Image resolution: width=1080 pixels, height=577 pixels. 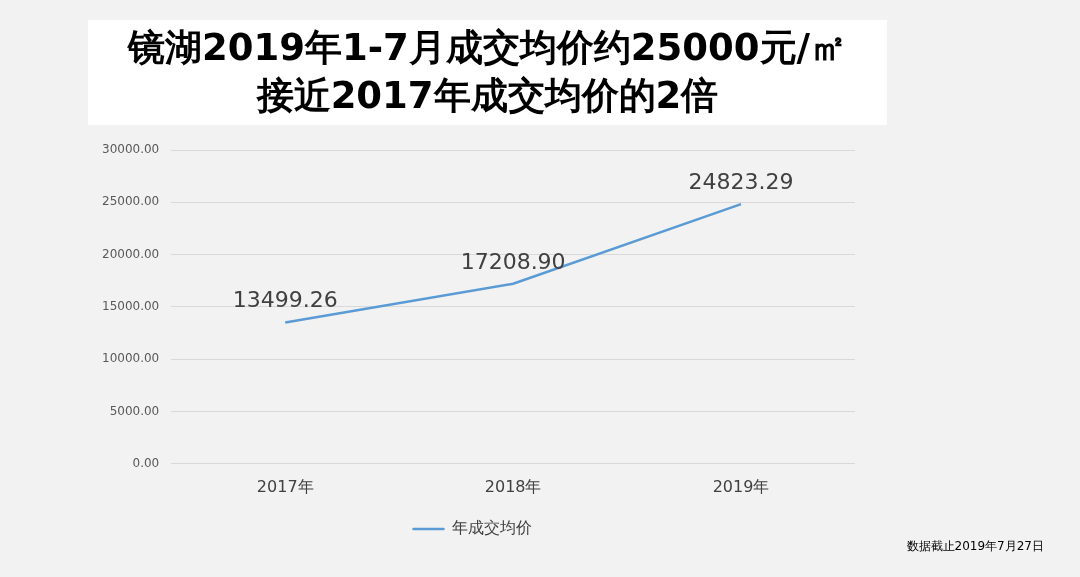 What do you see at coordinates (130, 149) in the screenshot?
I see `y-tick-label: 30000.00` at bounding box center [130, 149].